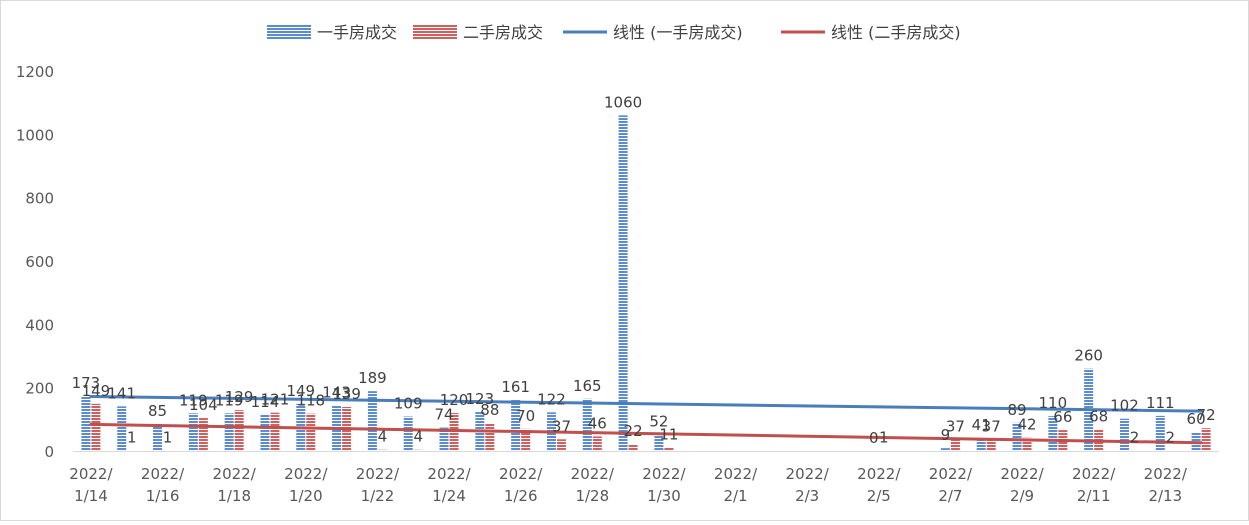 This screenshot has height=525, width=1249. What do you see at coordinates (346, 394) in the screenshot?
I see `data-label-resale-home: 139` at bounding box center [346, 394].